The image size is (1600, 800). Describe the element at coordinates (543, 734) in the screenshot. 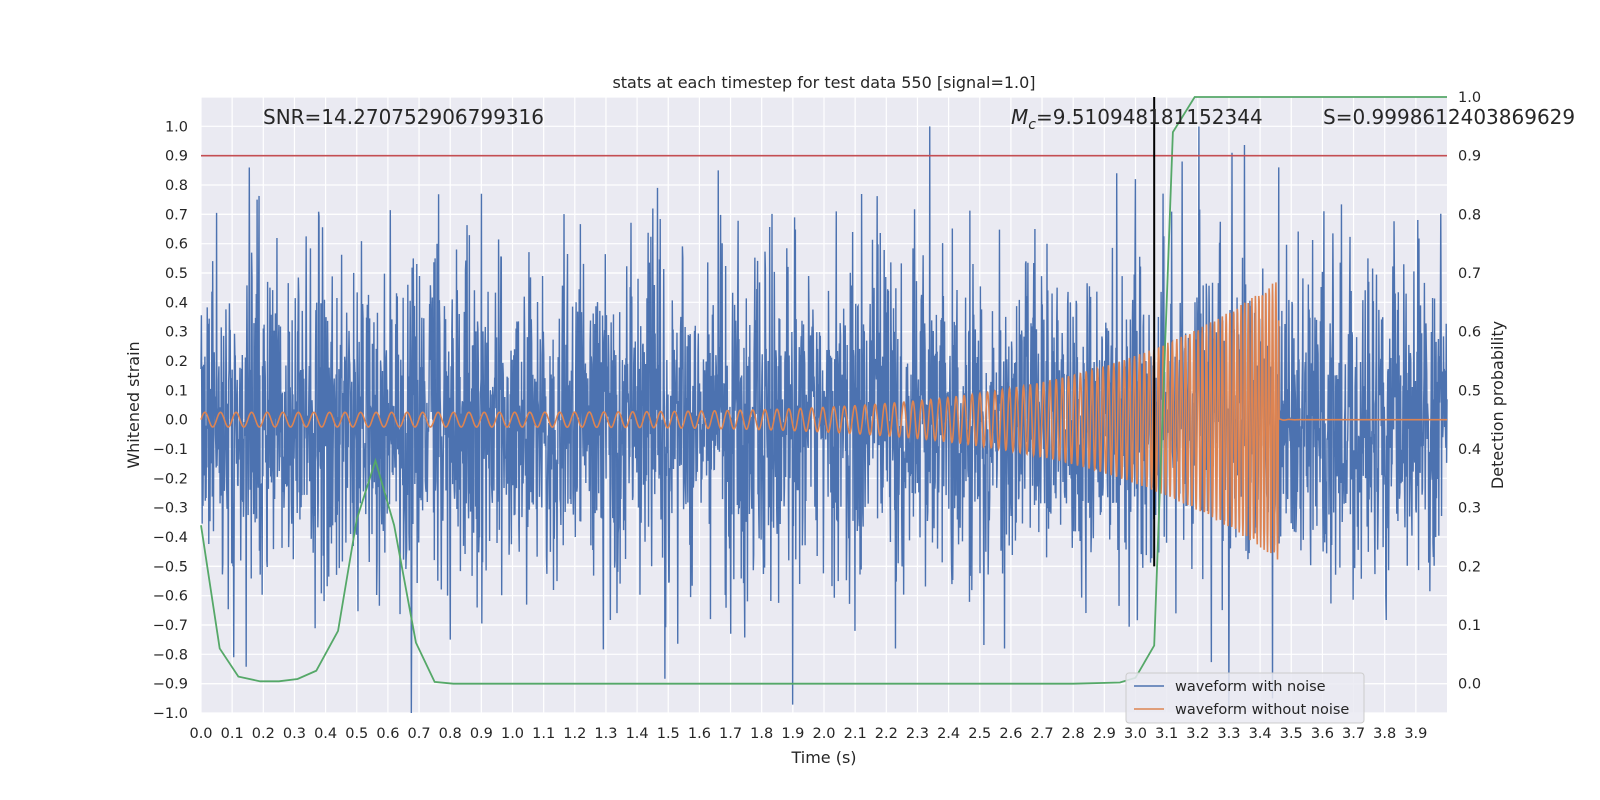

I see `x-tick-label: 1.1` at that location.